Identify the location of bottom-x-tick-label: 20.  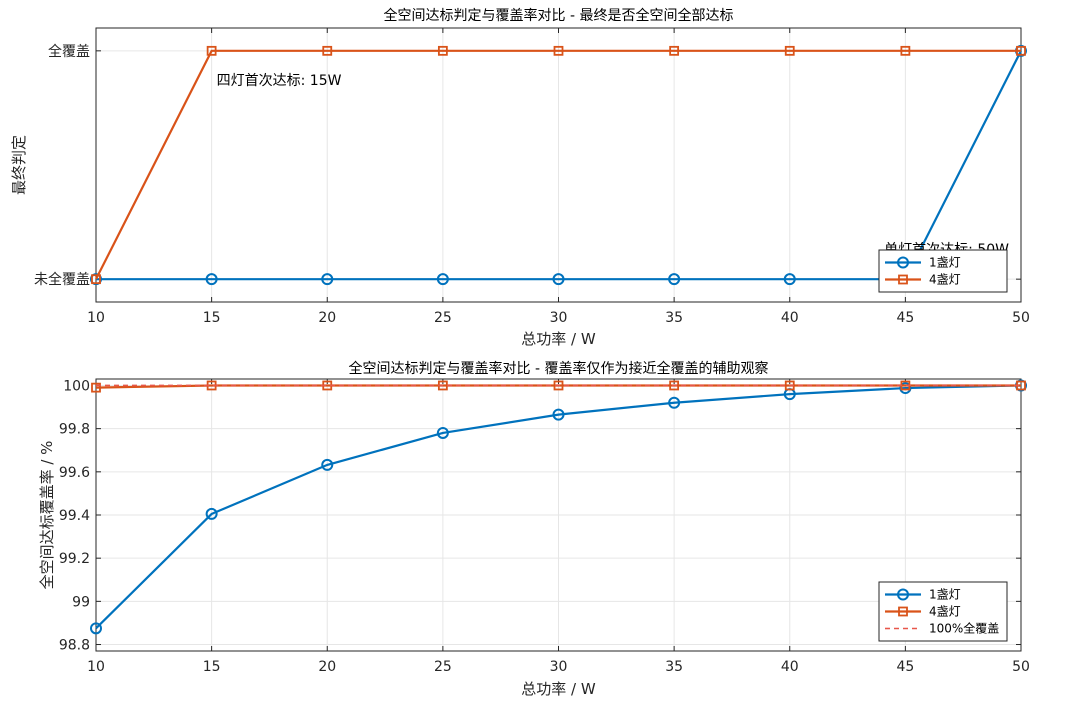
(327, 667).